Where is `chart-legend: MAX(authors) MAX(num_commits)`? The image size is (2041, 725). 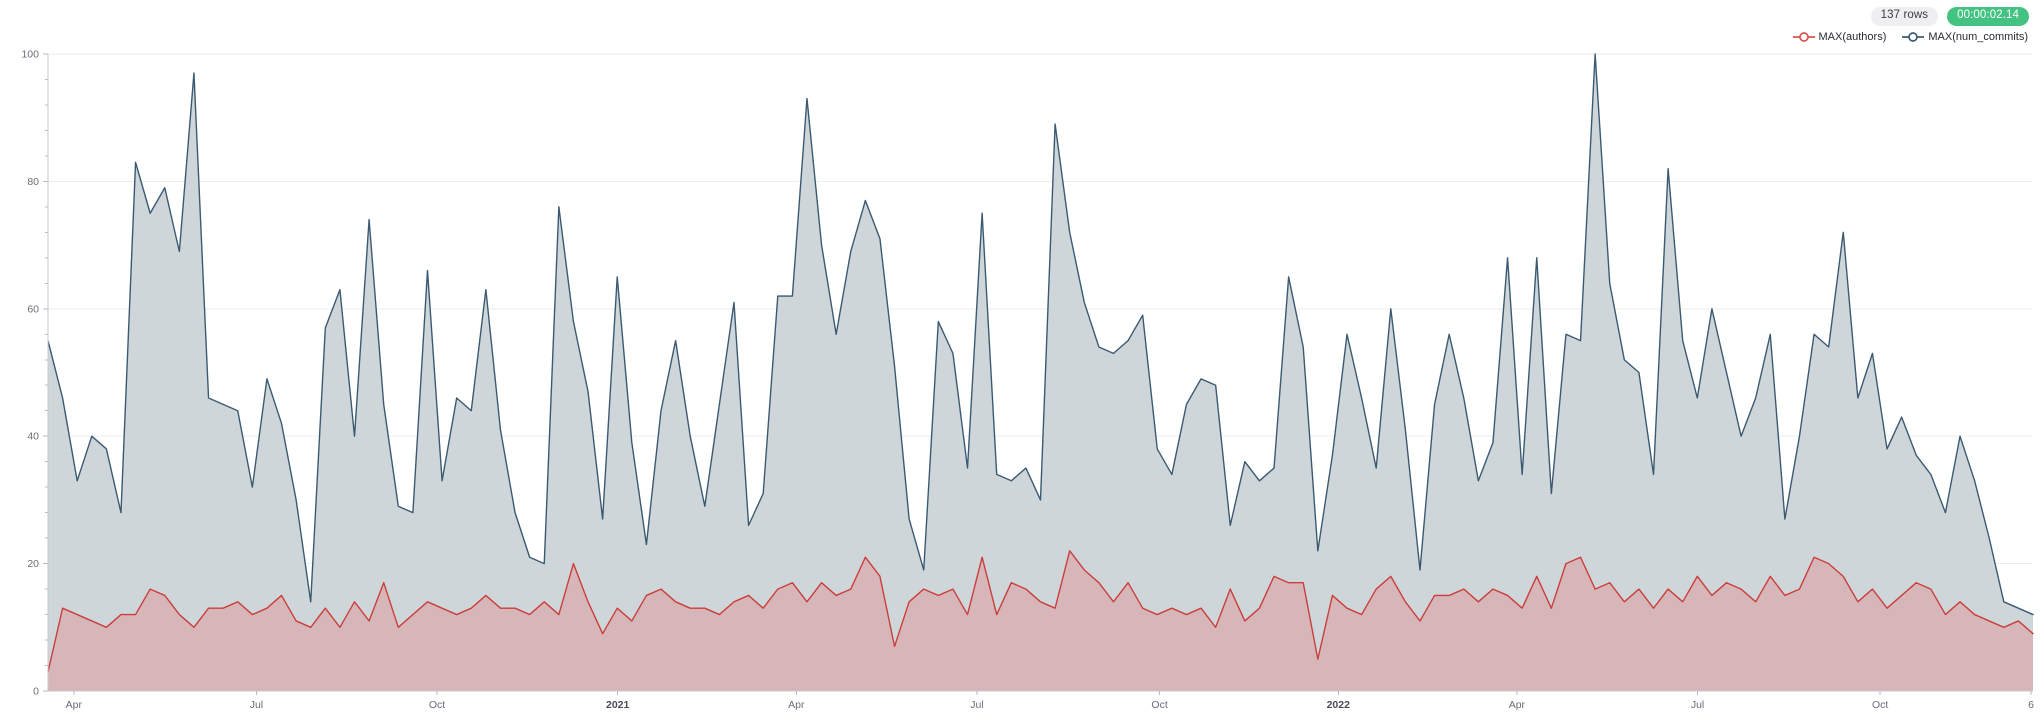 chart-legend: MAX(authors) MAX(num_commits) is located at coordinates (1910, 37).